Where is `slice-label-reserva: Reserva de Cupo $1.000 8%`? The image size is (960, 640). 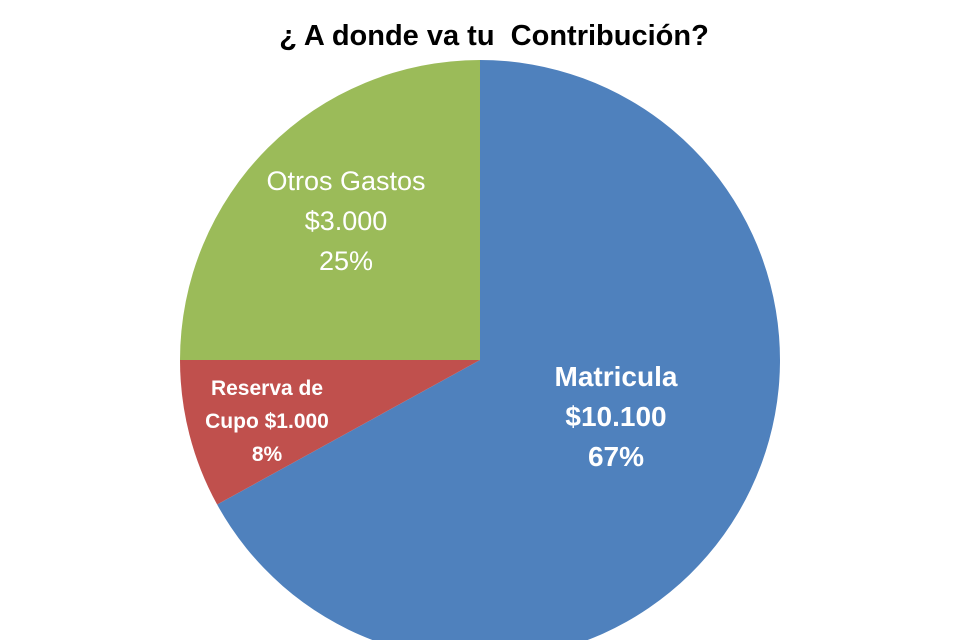 slice-label-reserva: Reserva de Cupo $1.000 8% is located at coordinates (267, 421).